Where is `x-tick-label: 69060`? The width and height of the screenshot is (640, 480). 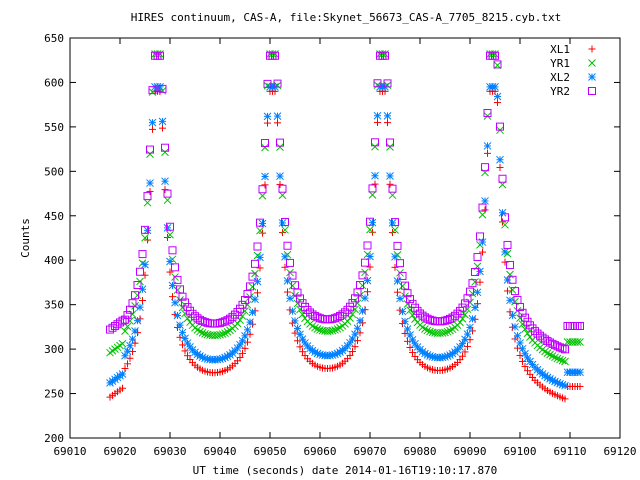 x-tick-label: 69060 is located at coordinates (319, 451).